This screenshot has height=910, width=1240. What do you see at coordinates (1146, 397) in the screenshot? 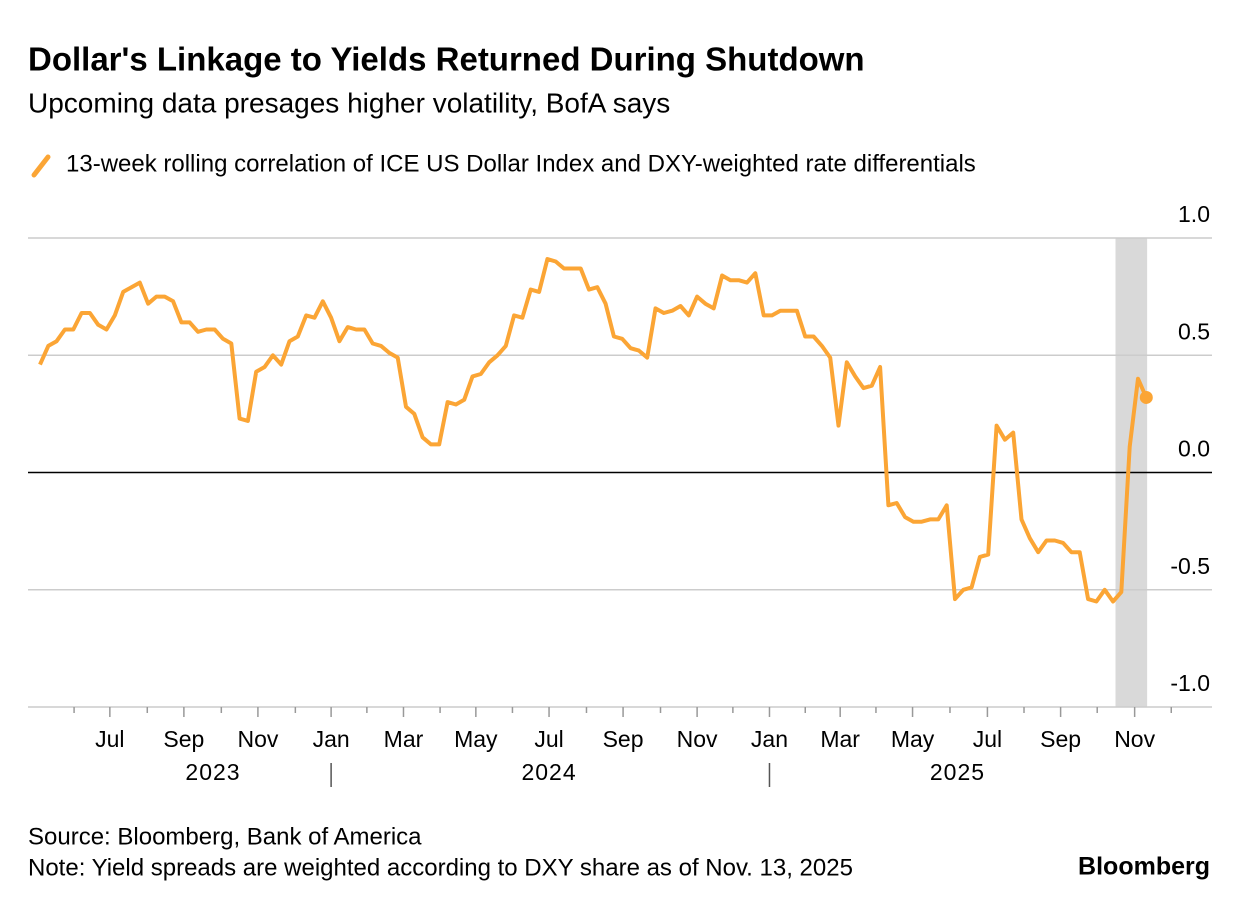
I see `end-point` at bounding box center [1146, 397].